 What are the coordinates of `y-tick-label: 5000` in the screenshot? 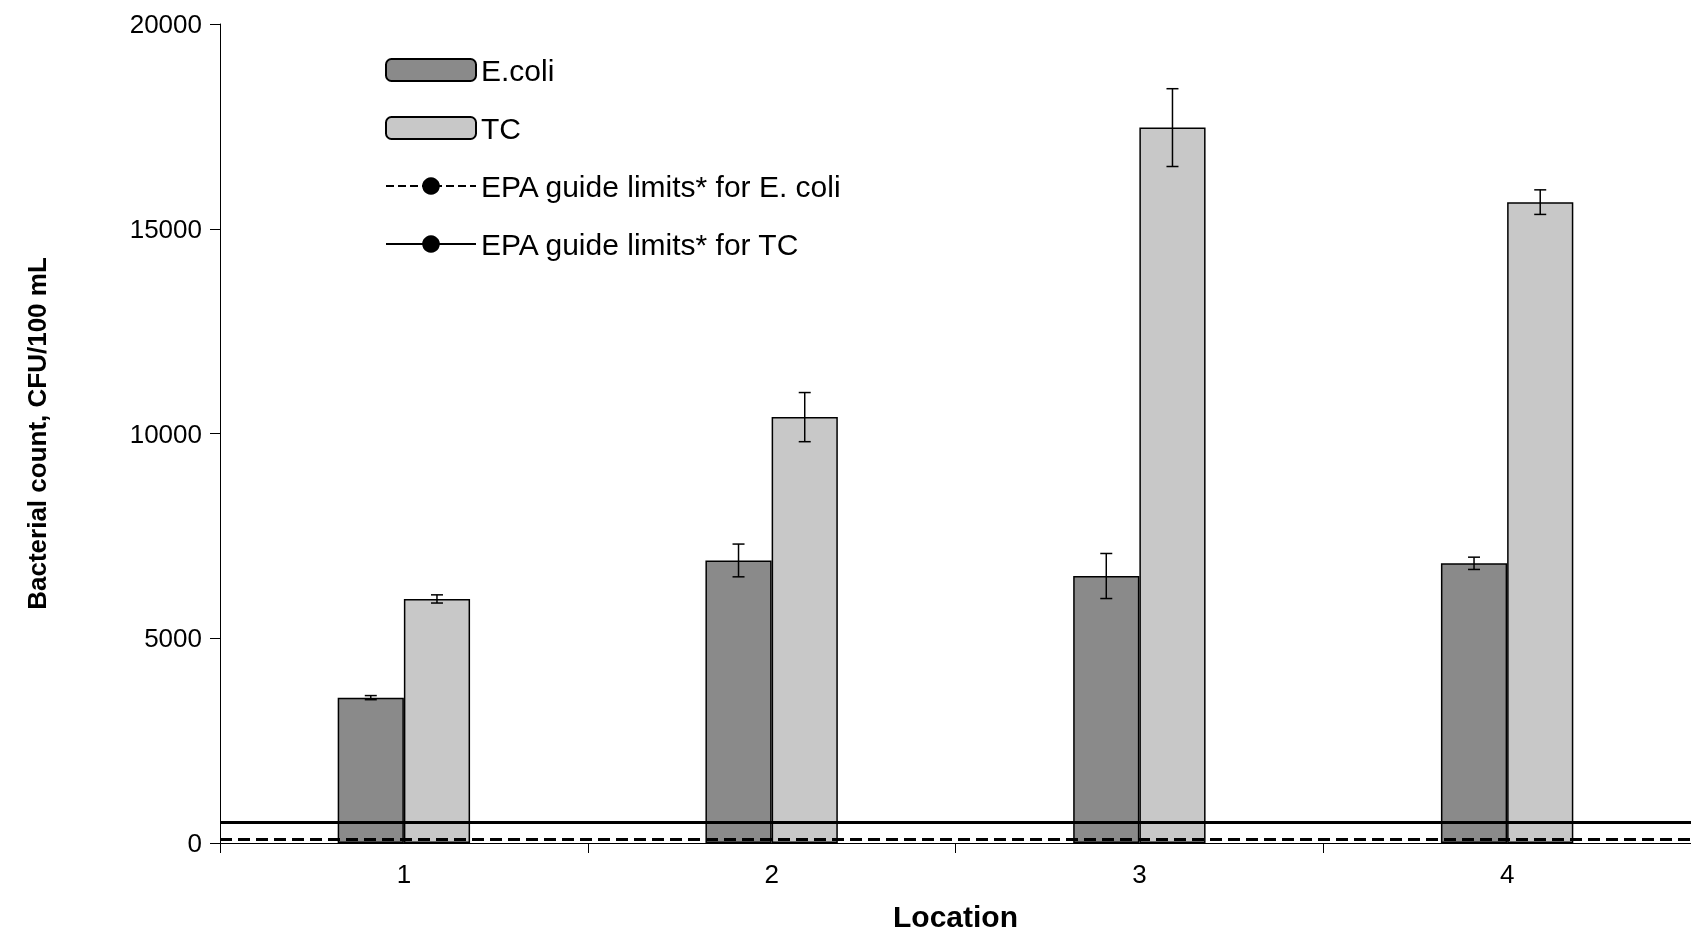 It's located at (173, 638).